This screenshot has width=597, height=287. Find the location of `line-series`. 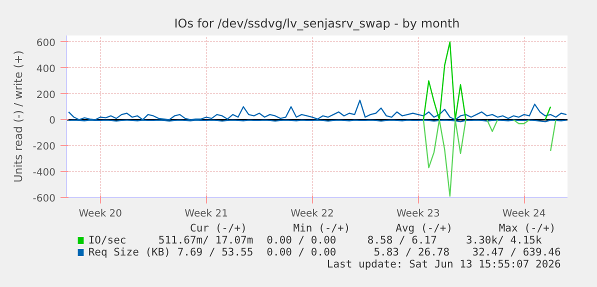

line-series is located at coordinates (318, 110).